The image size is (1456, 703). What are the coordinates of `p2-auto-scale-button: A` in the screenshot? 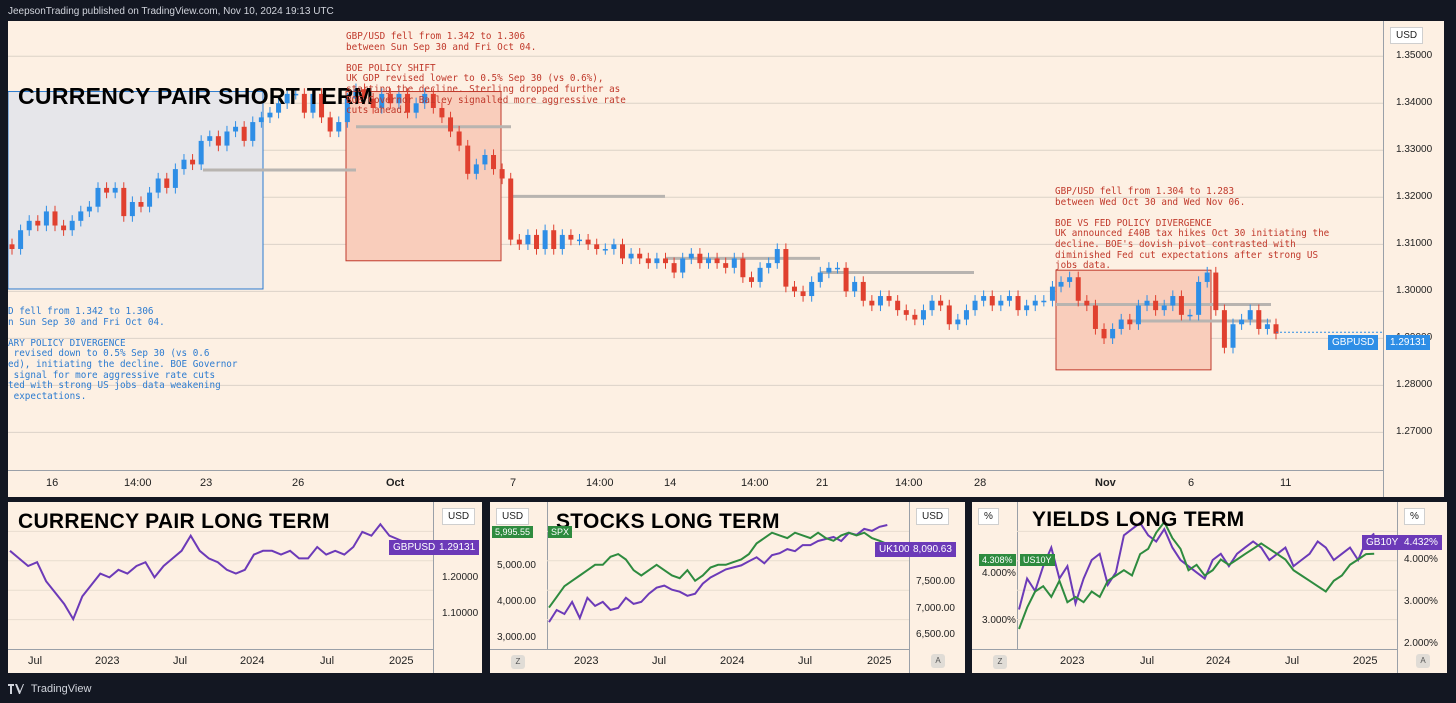 It's located at (938, 661).